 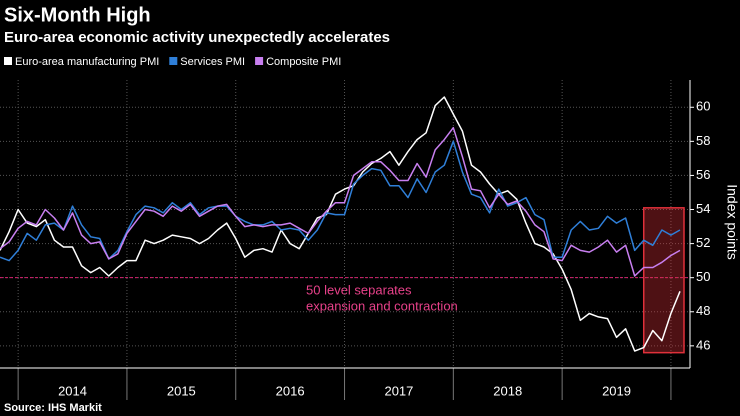 What do you see at coordinates (77, 15) in the screenshot?
I see `chart-title: Six-Month High` at bounding box center [77, 15].